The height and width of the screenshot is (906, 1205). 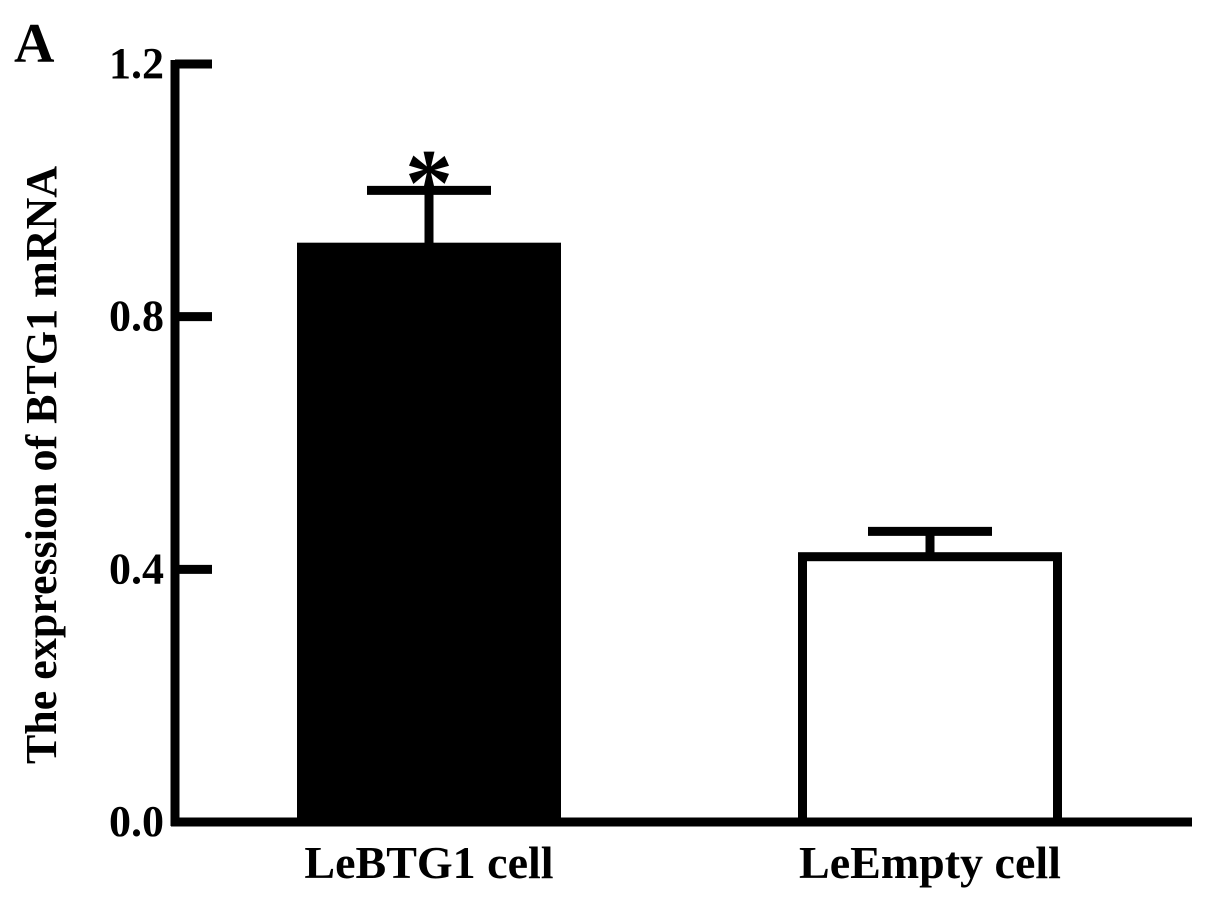 I want to click on panel-label: A, so click(x=34, y=44).